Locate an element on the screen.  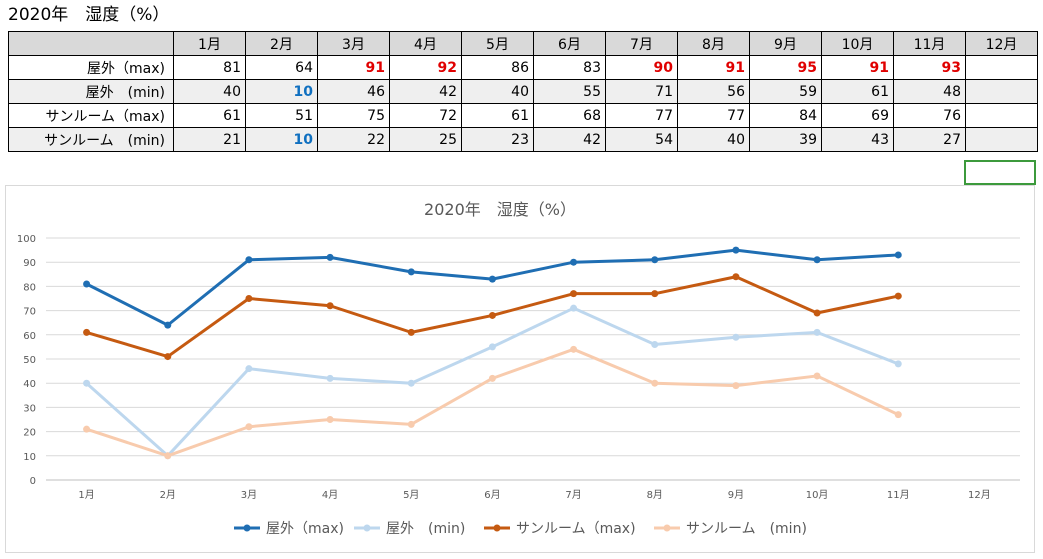
table-cell: 54 is located at coordinates (641, 139).